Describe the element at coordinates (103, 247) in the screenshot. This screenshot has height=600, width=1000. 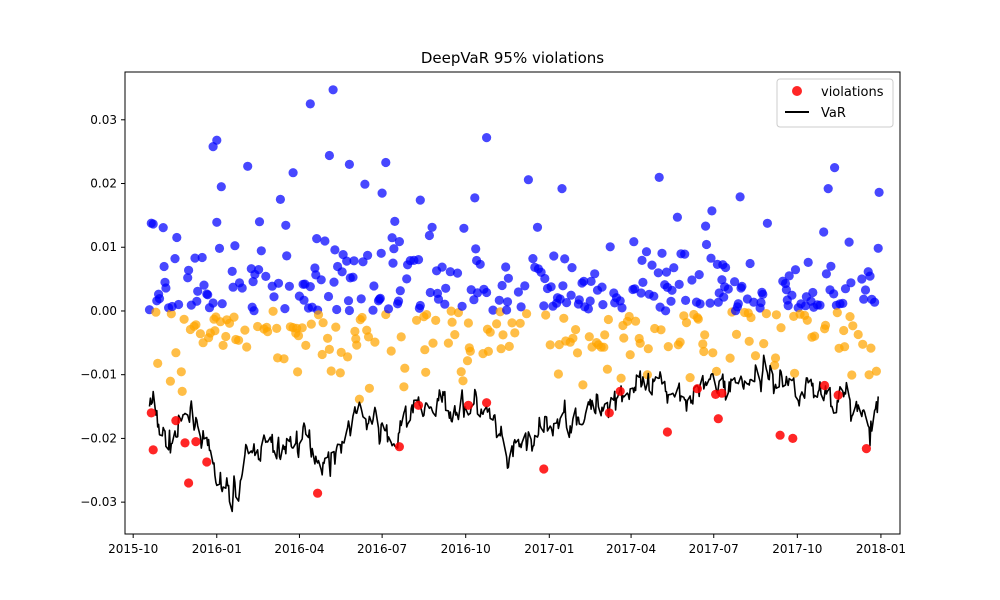
I see `y-tick-label: 0.01` at that location.